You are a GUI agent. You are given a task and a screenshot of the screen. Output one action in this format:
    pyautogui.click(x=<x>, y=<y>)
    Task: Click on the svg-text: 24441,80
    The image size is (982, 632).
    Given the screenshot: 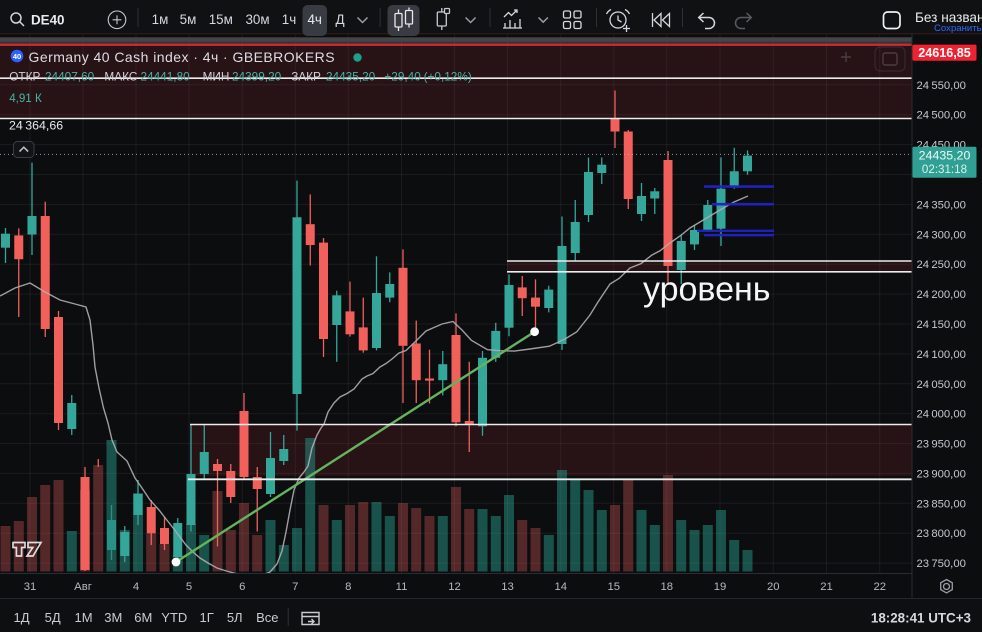 What is the action you would take?
    pyautogui.click(x=166, y=77)
    